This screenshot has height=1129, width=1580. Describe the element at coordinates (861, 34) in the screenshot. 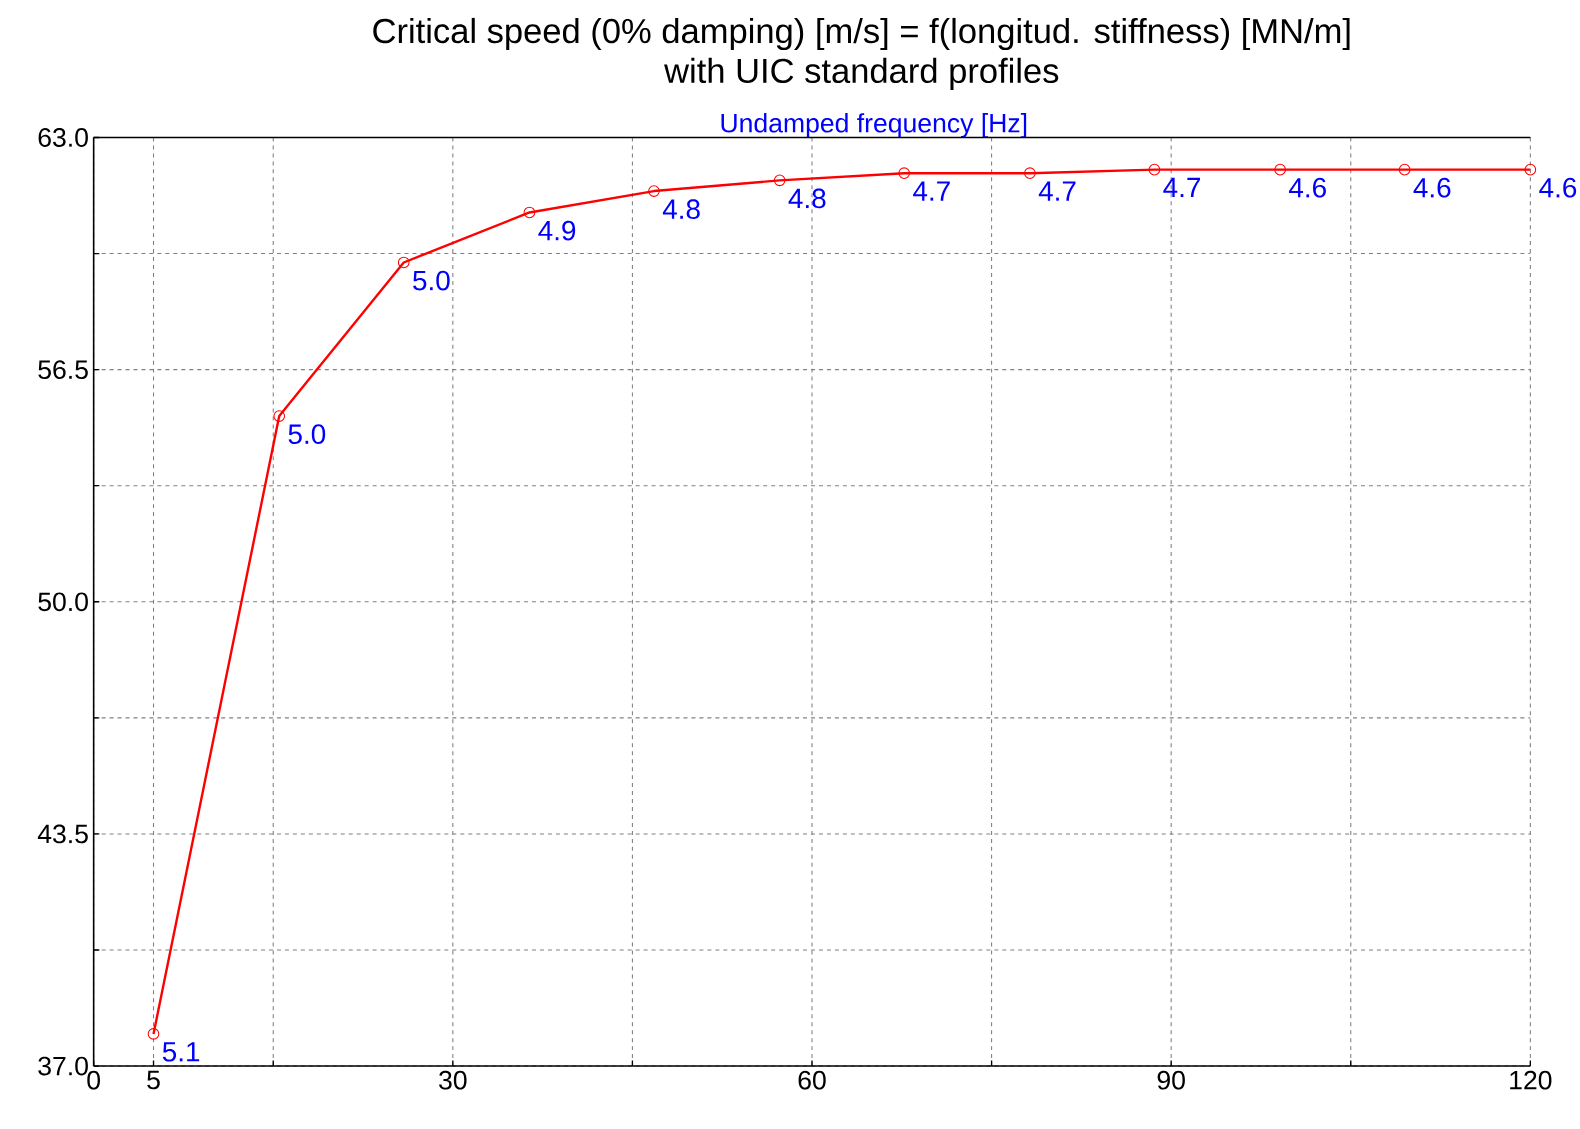

I see `chart-title: Critical speed (0% damping) [m/s] = f(longitud. stiffness) [MN/m]` at that location.